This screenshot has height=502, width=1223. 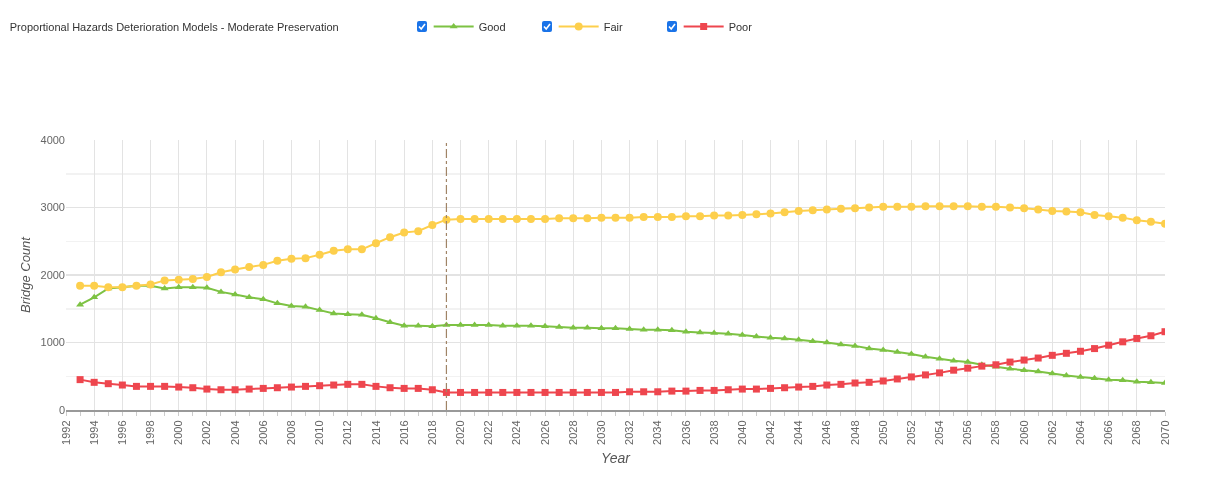 What do you see at coordinates (1108, 432) in the screenshot?
I see `x-tick-label: 2066` at bounding box center [1108, 432].